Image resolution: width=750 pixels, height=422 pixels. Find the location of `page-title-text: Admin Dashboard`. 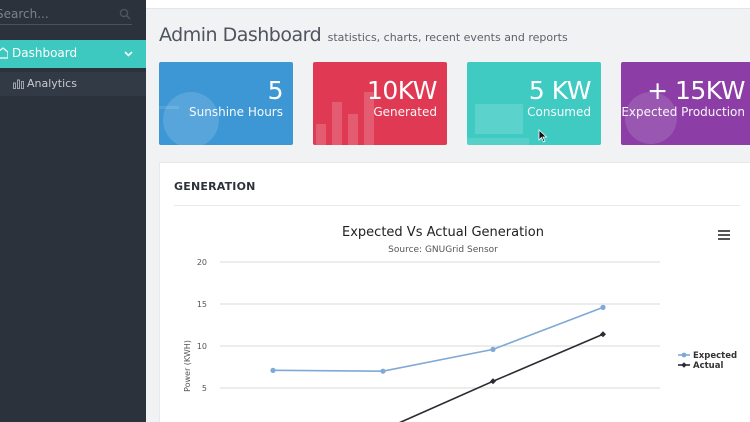

page-title-text: Admin Dashboard is located at coordinates (240, 35).